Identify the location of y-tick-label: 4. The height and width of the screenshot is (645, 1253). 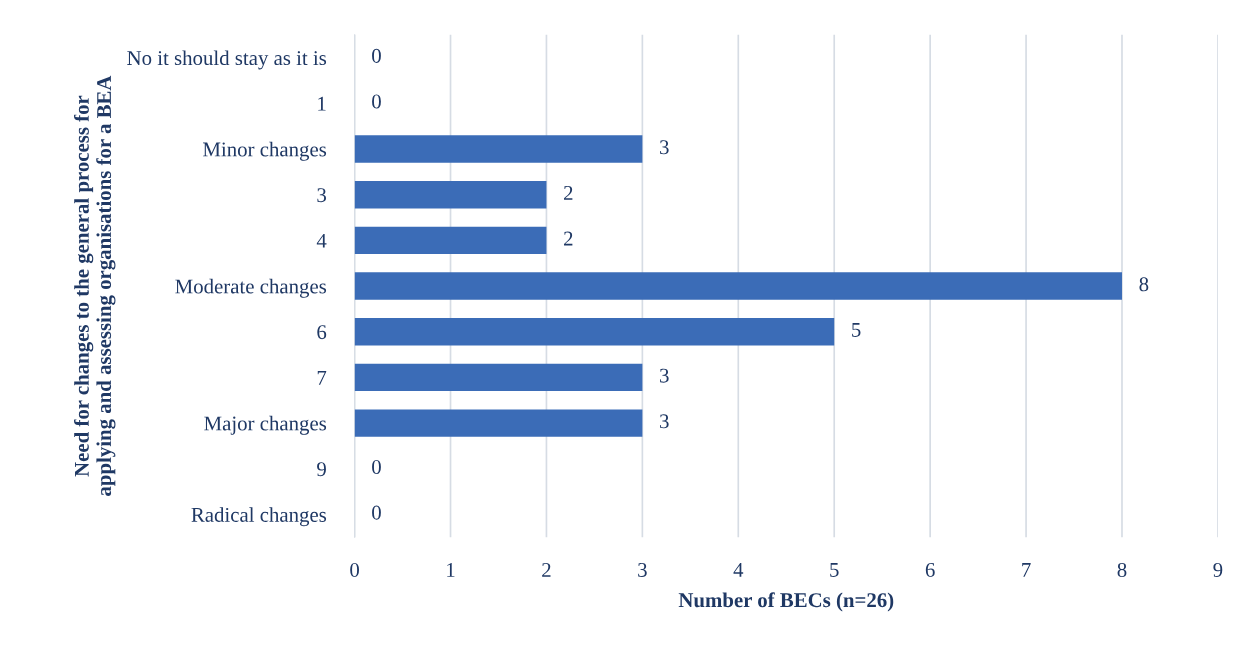
(321, 240).